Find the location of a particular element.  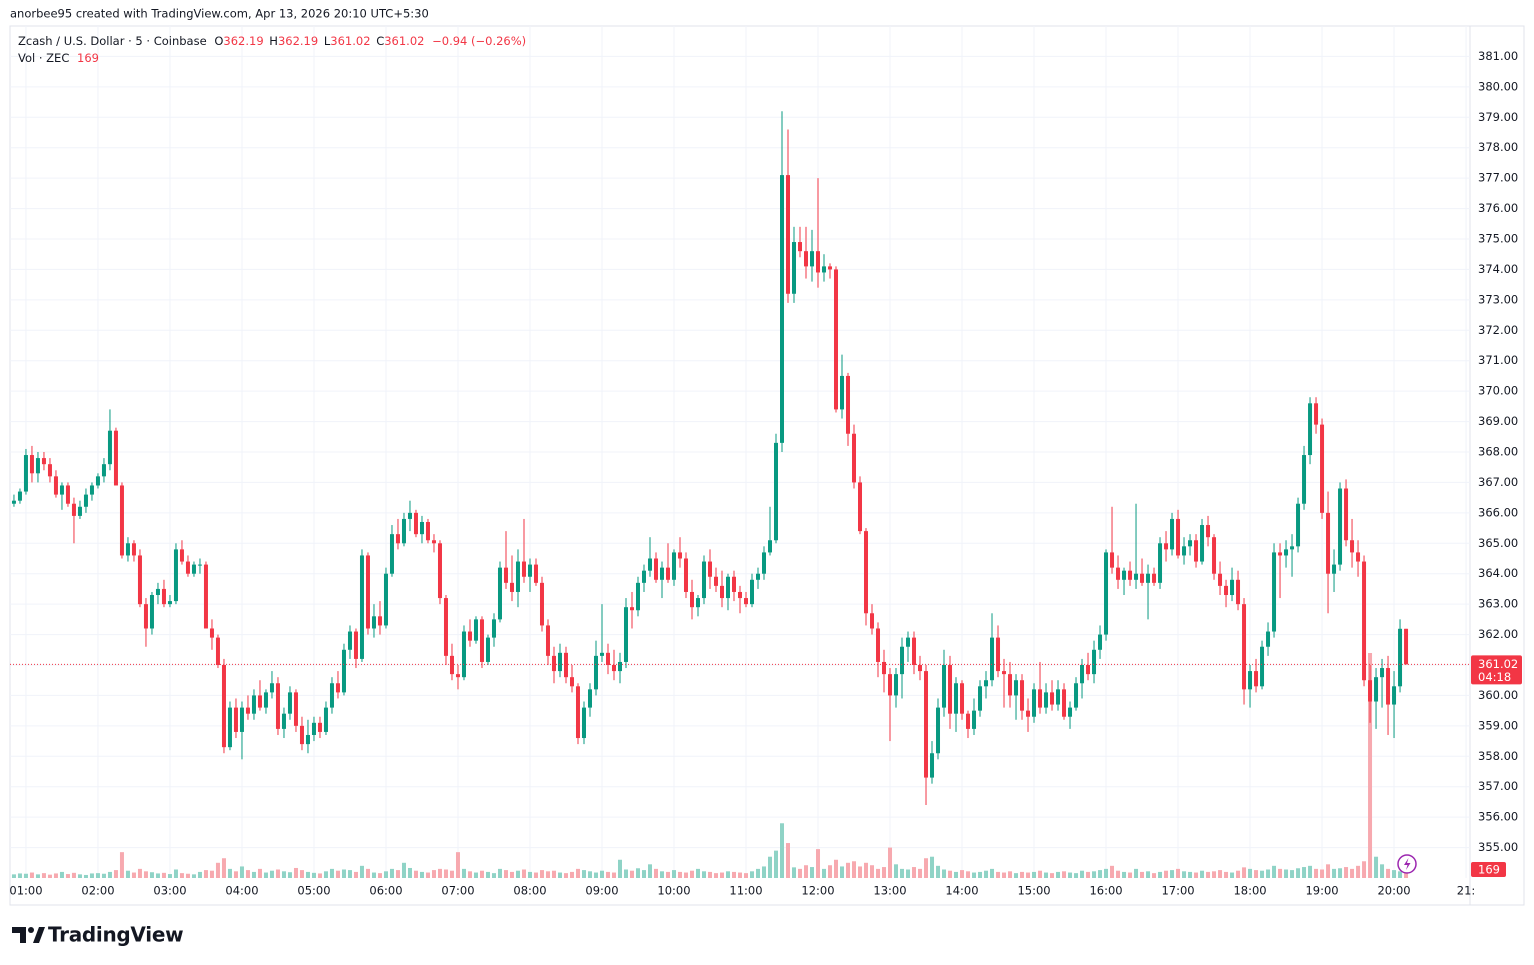

alert-bolt is located at coordinates (1407, 864).